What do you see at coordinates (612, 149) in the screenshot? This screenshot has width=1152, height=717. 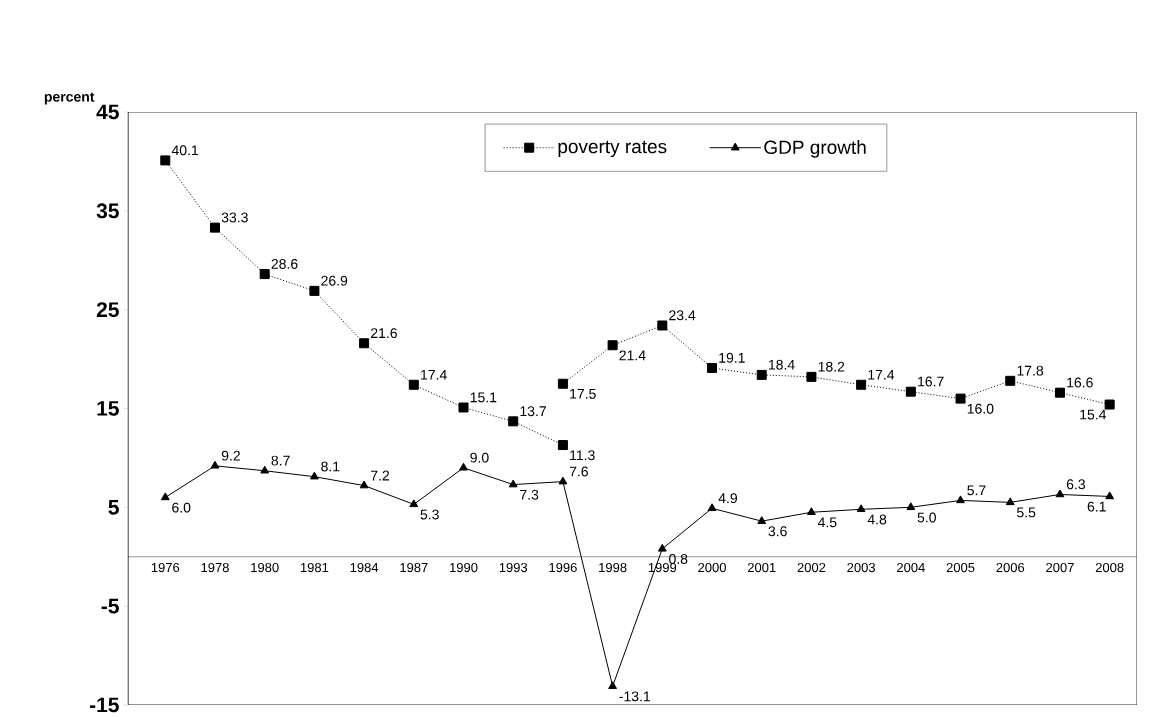 I see `legend-label: poverty rates` at bounding box center [612, 149].